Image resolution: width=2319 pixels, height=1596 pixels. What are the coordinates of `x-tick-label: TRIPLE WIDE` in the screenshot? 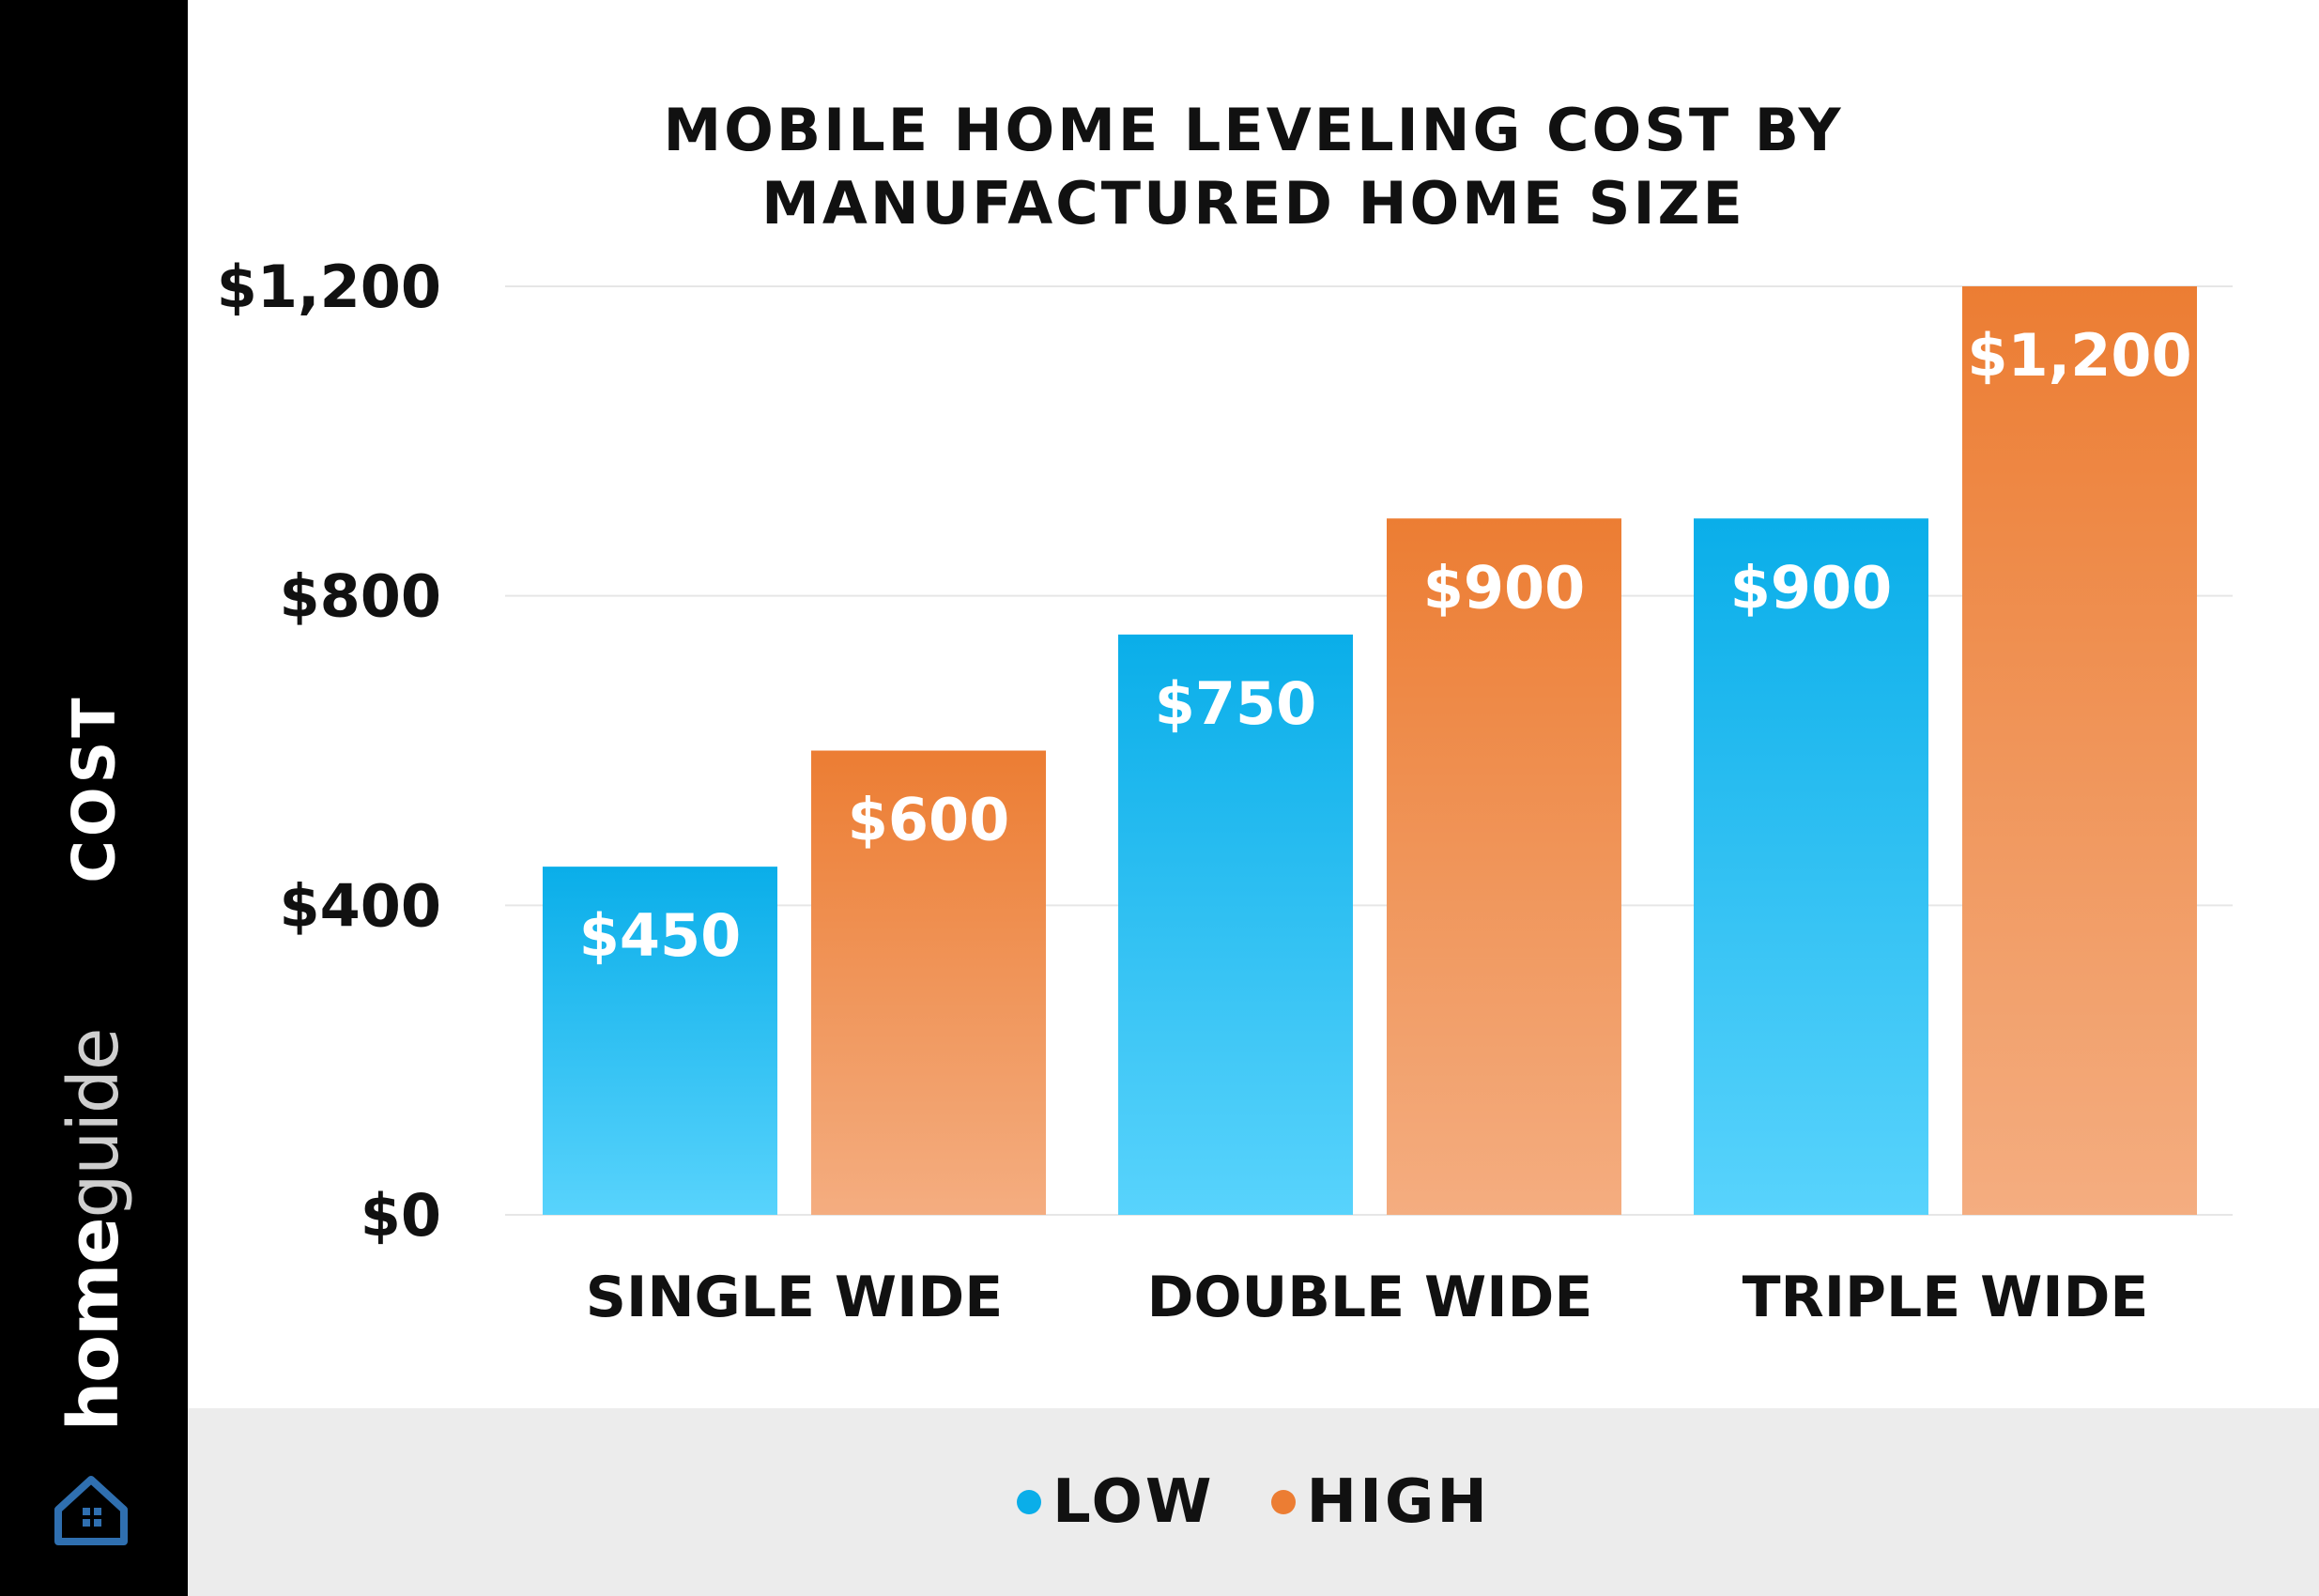 It's located at (1946, 1298).